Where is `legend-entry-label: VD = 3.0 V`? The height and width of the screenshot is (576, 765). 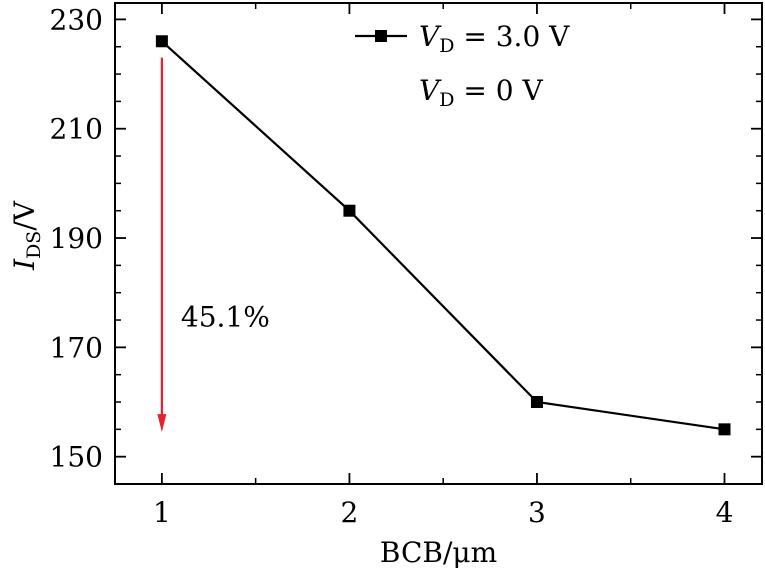 legend-entry-label: VD = 3.0 V is located at coordinates (494, 38).